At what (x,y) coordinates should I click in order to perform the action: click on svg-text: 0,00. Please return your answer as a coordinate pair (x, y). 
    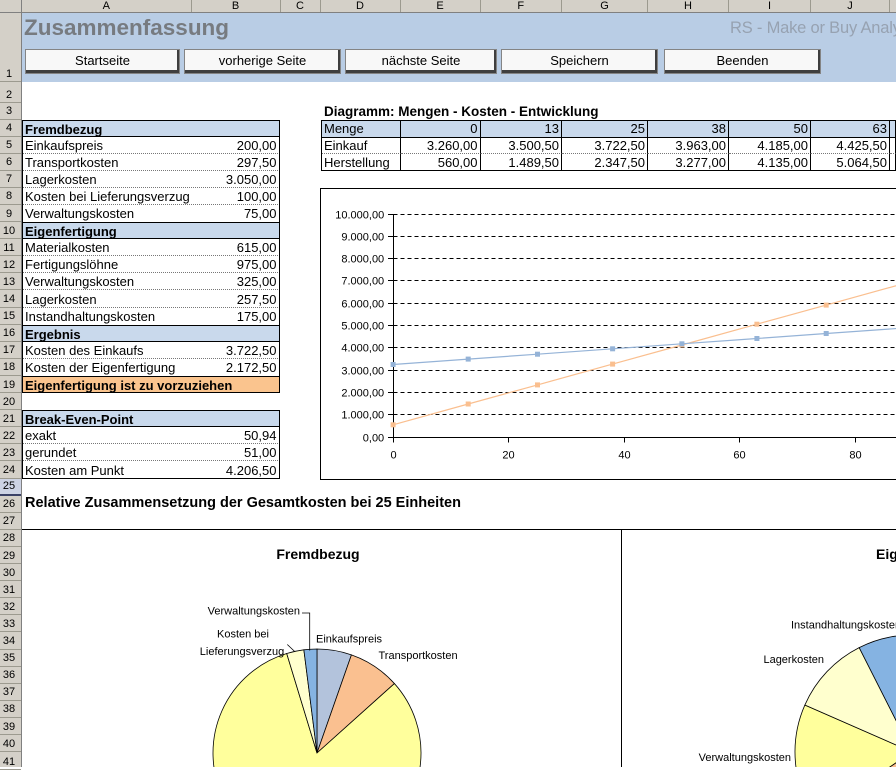
    Looking at the image, I should click on (373, 439).